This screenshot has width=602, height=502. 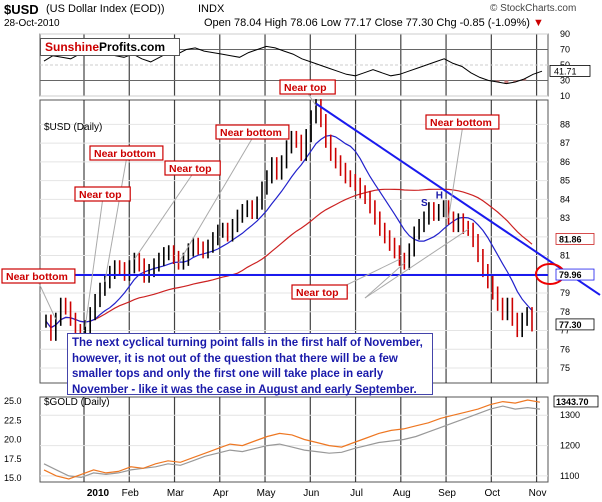 I want to click on gold-panel, so click(x=294, y=439).